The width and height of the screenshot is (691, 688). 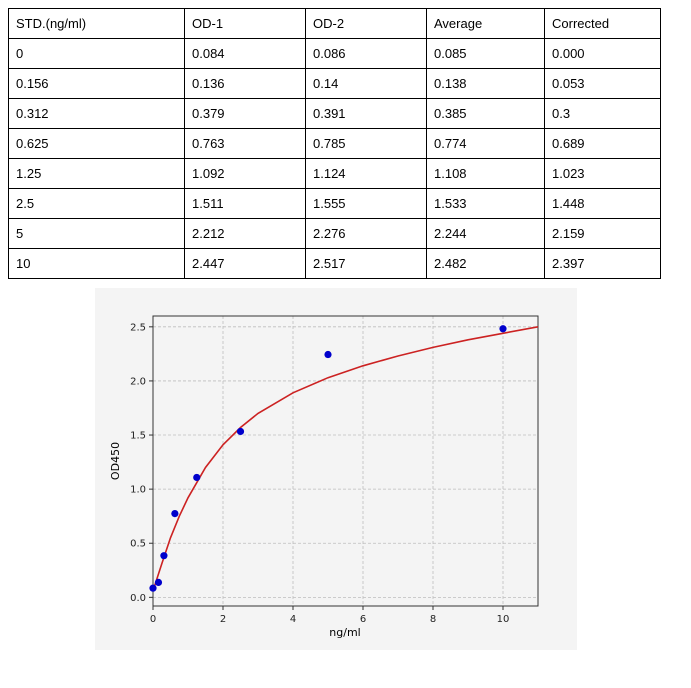 What do you see at coordinates (602, 113) in the screenshot?
I see `table-cell: 0.3` at bounding box center [602, 113].